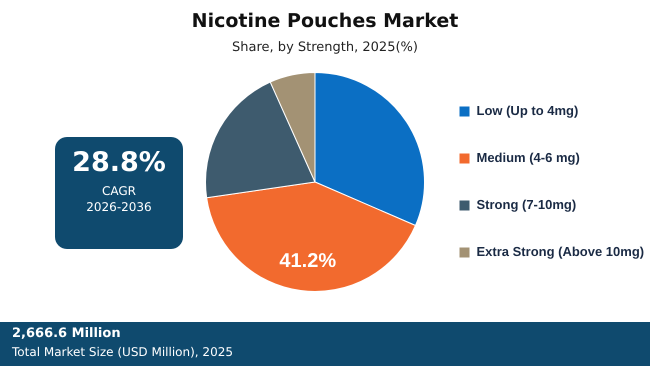  I want to click on data-label: 41.2%, so click(307, 261).